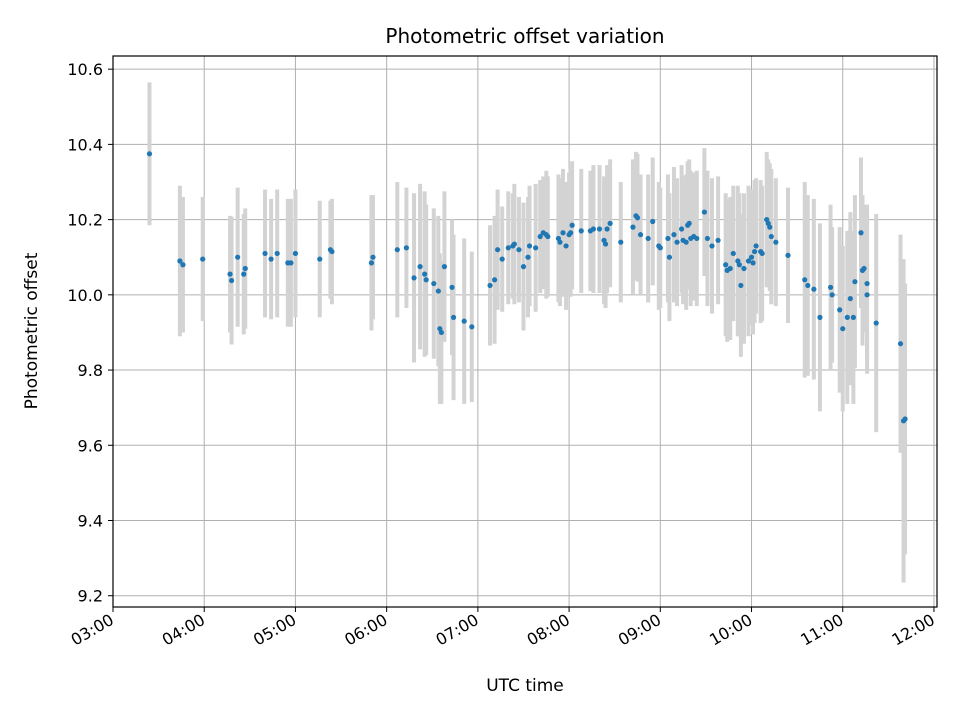 The height and width of the screenshot is (720, 960). Describe the element at coordinates (32, 330) in the screenshot. I see `y-axis-title: Photometric offset` at that location.